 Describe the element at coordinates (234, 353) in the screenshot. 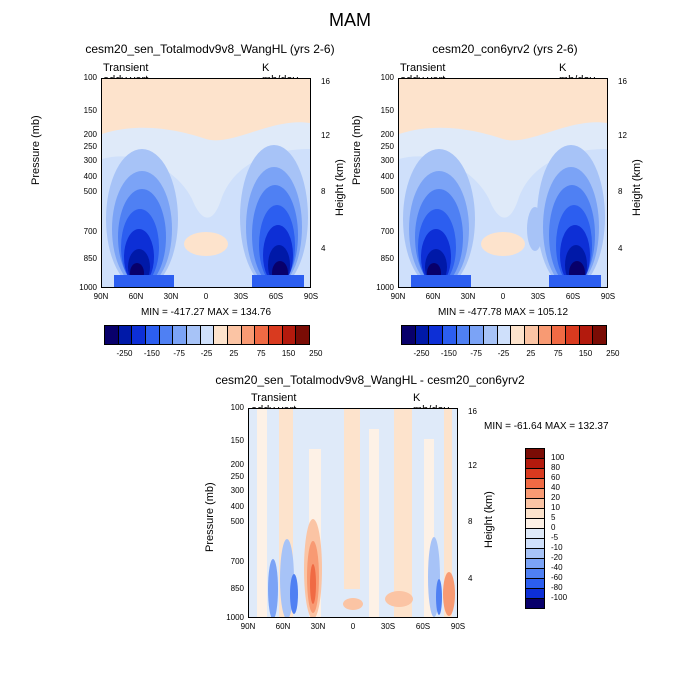

I see `colorbar-label: 25` at that location.